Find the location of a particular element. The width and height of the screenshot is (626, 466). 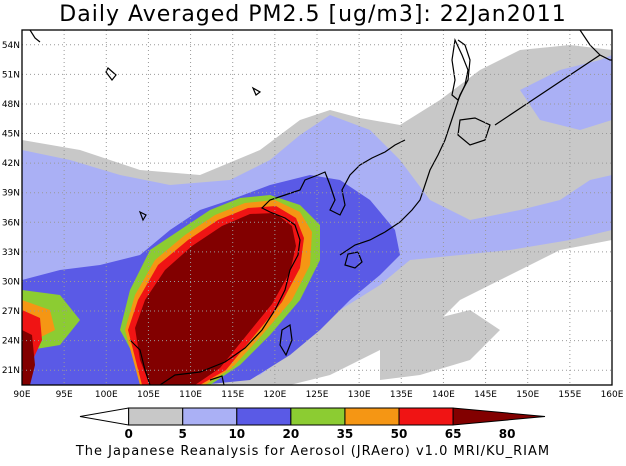

pm25-level-80-west is located at coordinates (28, 357).